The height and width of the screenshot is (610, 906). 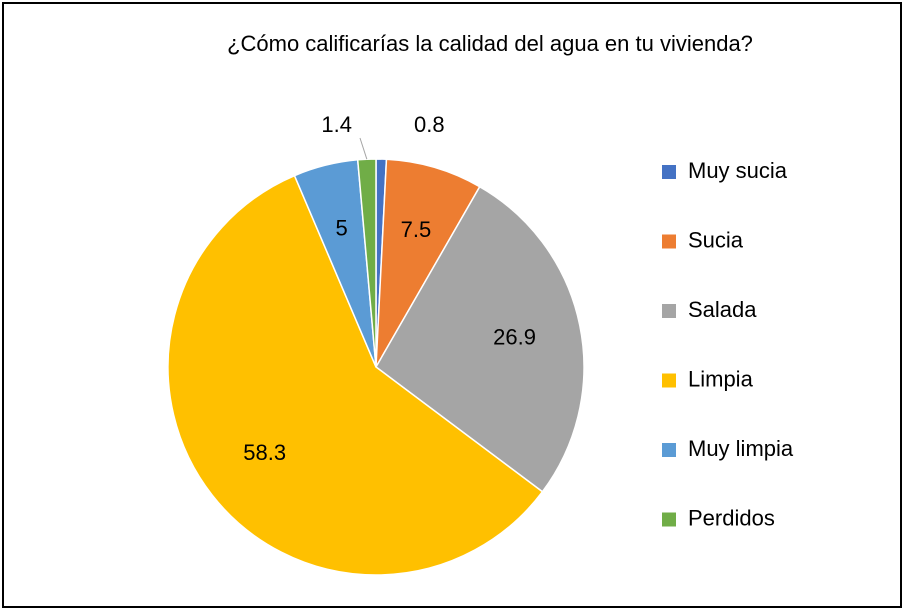 I want to click on legend-label: Perdidos, so click(x=731, y=517).